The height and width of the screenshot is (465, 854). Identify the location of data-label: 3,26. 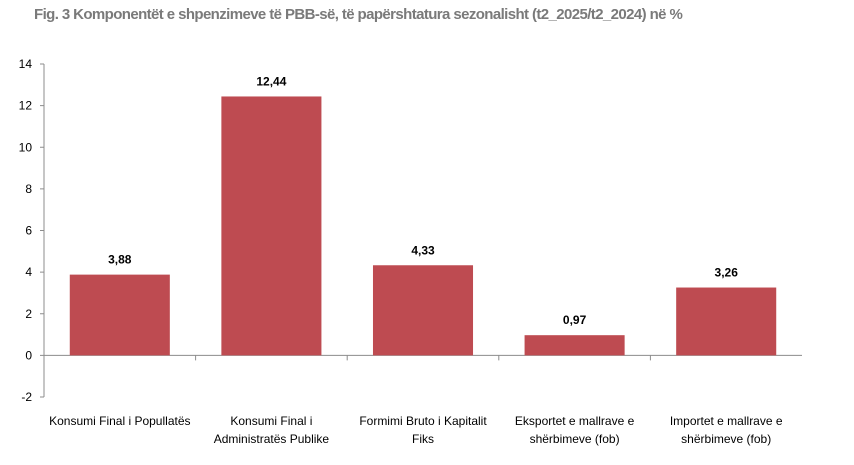
(727, 273).